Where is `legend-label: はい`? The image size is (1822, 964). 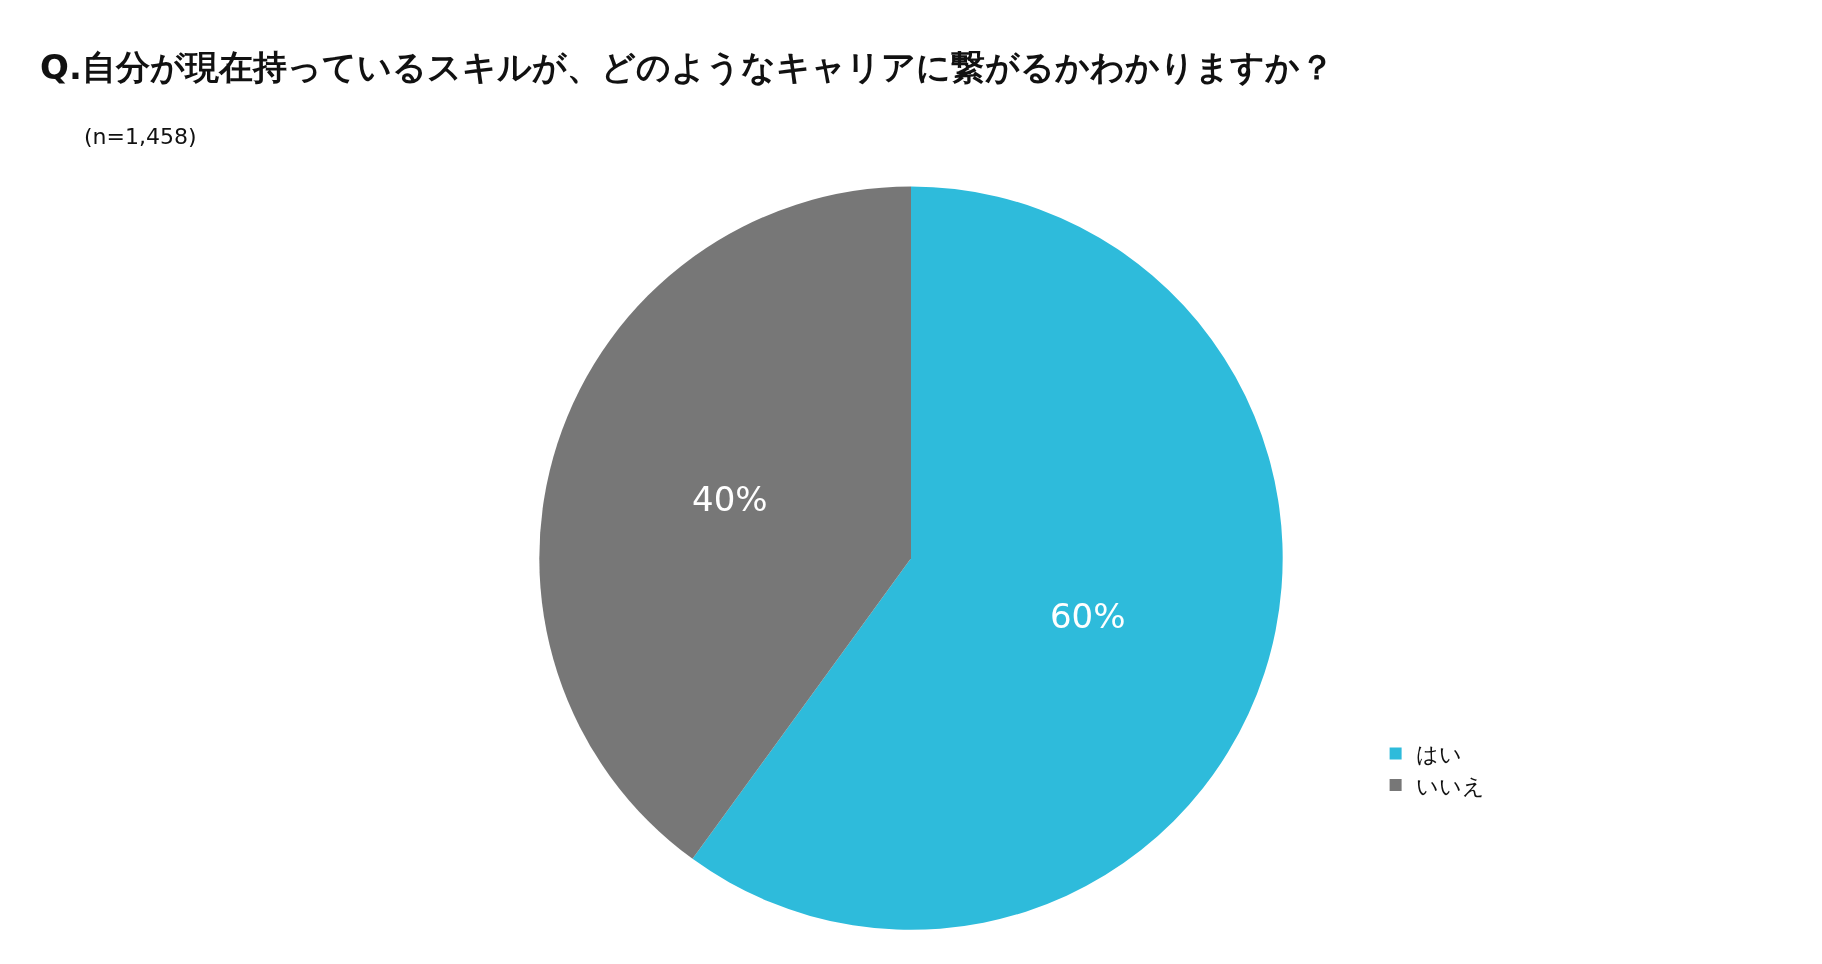
legend-label: はい is located at coordinates (1438, 755).